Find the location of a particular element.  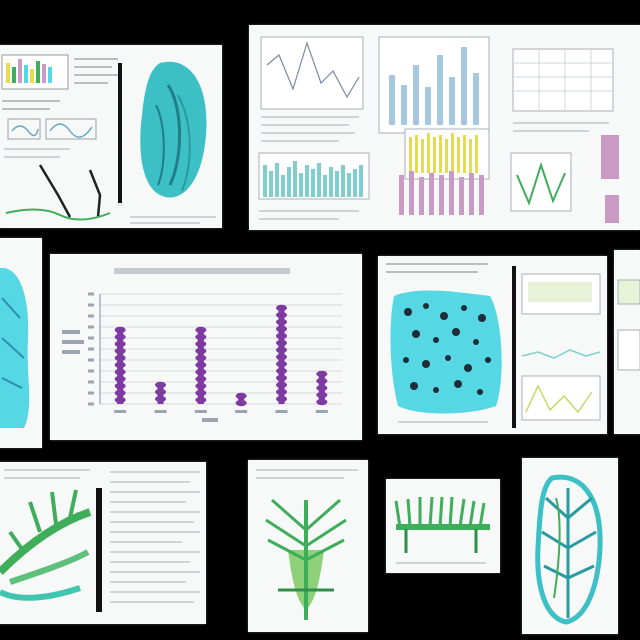

chart-gridlines is located at coordinates (220, 349).